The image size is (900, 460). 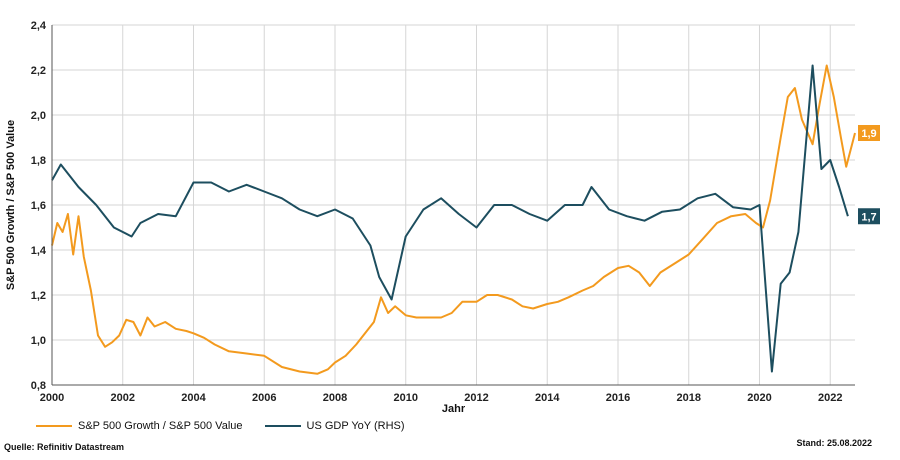 I want to click on x-tick-label: 2020, so click(x=759, y=398).